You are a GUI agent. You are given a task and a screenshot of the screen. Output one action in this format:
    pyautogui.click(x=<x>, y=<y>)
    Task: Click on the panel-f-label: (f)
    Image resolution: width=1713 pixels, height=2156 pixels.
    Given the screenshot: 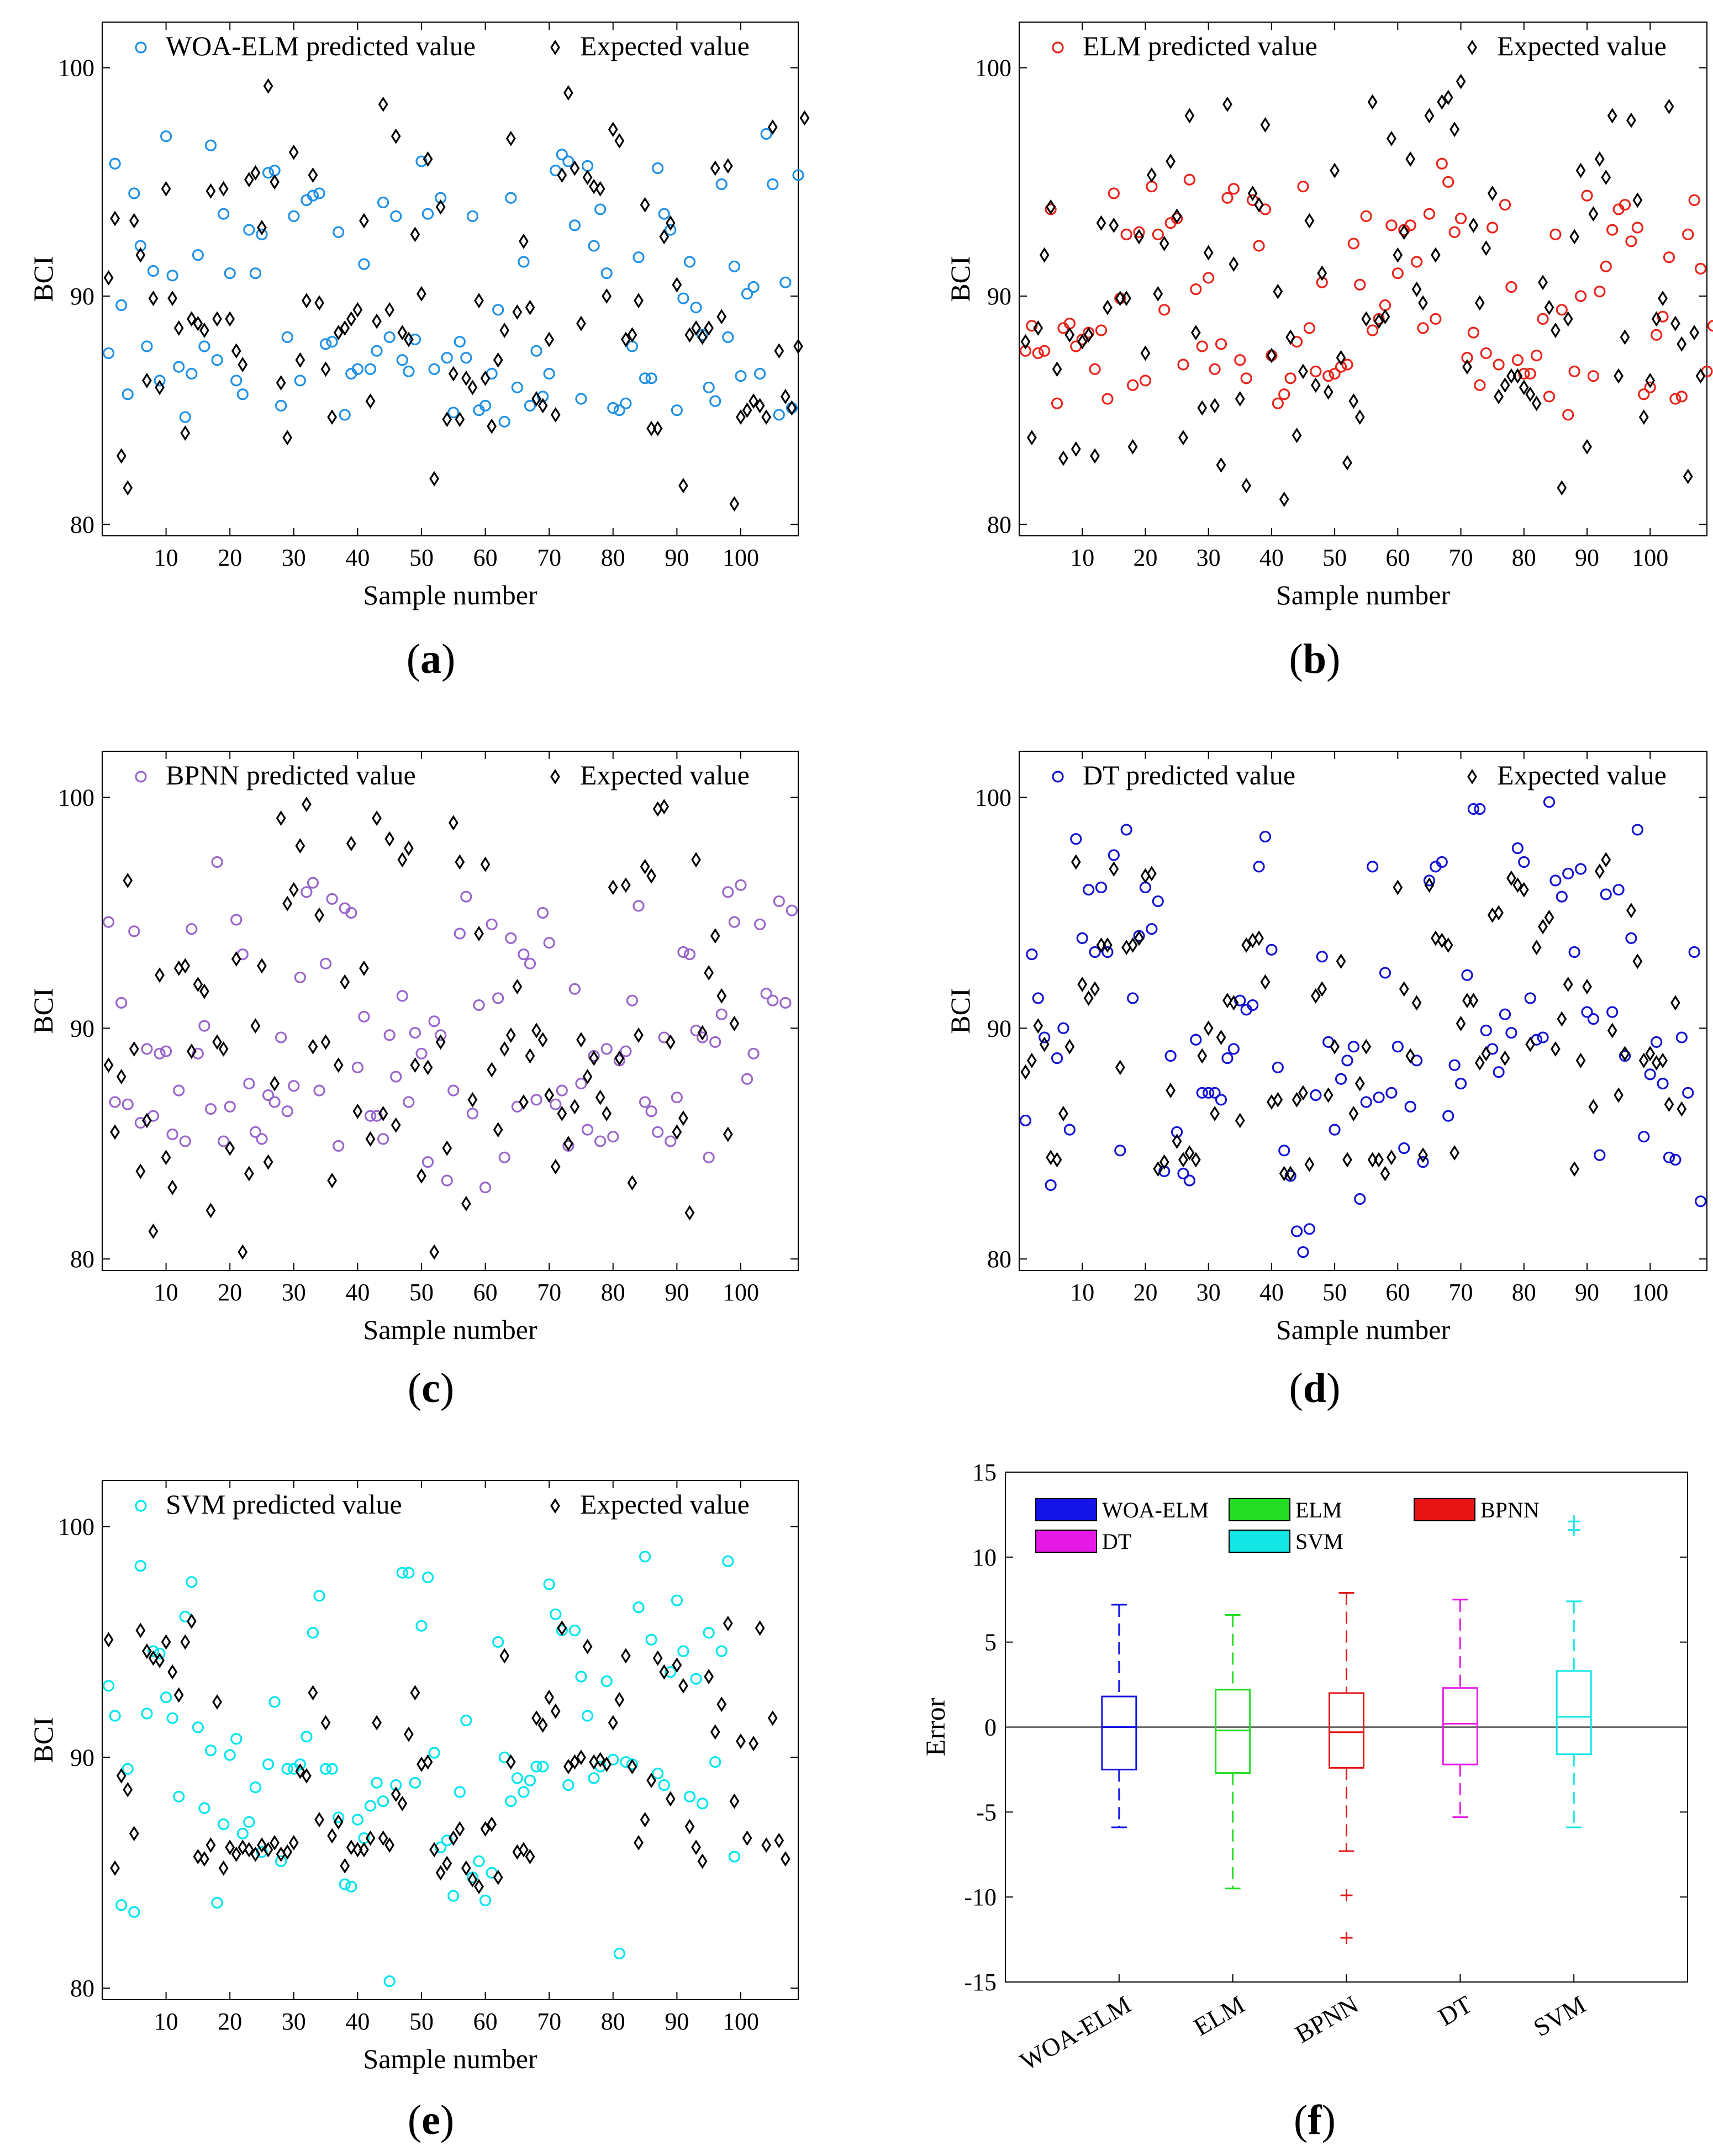 What is the action you would take?
    pyautogui.click(x=1315, y=2120)
    